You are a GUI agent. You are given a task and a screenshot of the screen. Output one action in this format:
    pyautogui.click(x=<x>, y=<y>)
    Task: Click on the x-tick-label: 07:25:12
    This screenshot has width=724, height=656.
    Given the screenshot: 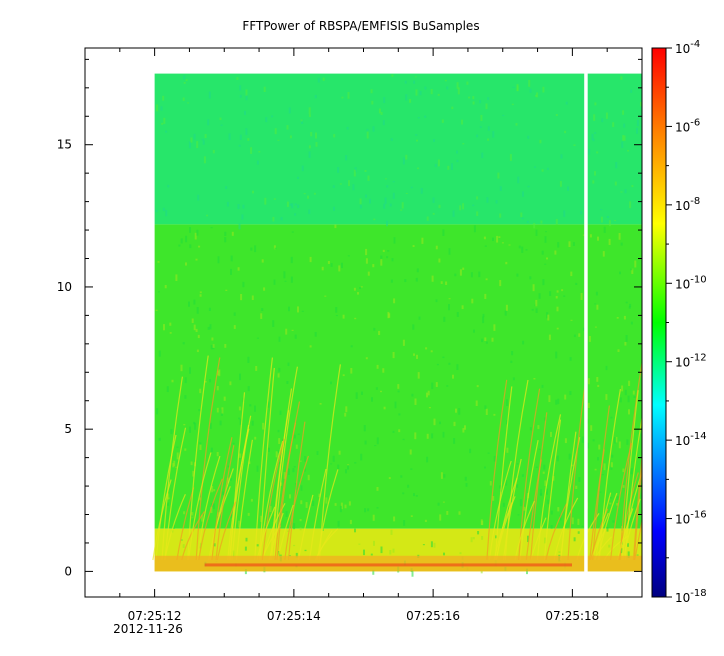 What is the action you would take?
    pyautogui.click(x=155, y=616)
    